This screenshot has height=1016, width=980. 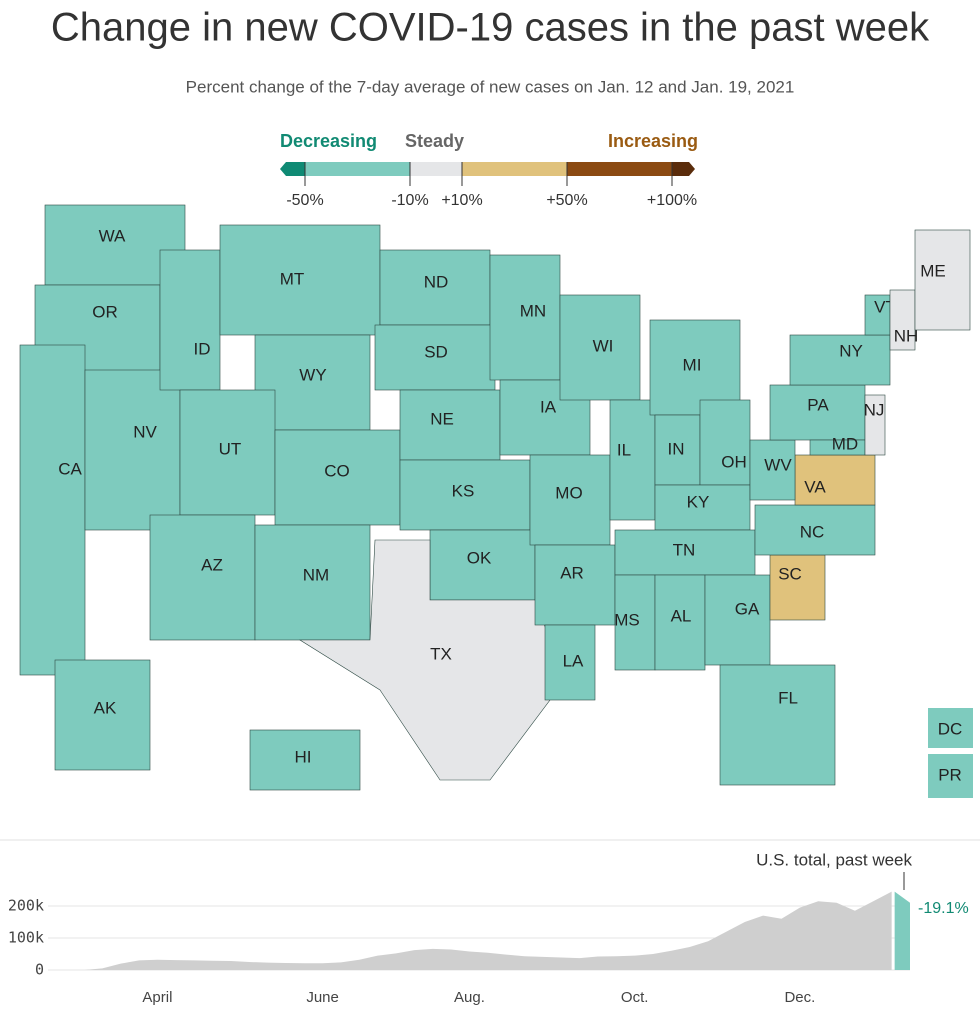 I want to click on area, so click(x=488, y=930).